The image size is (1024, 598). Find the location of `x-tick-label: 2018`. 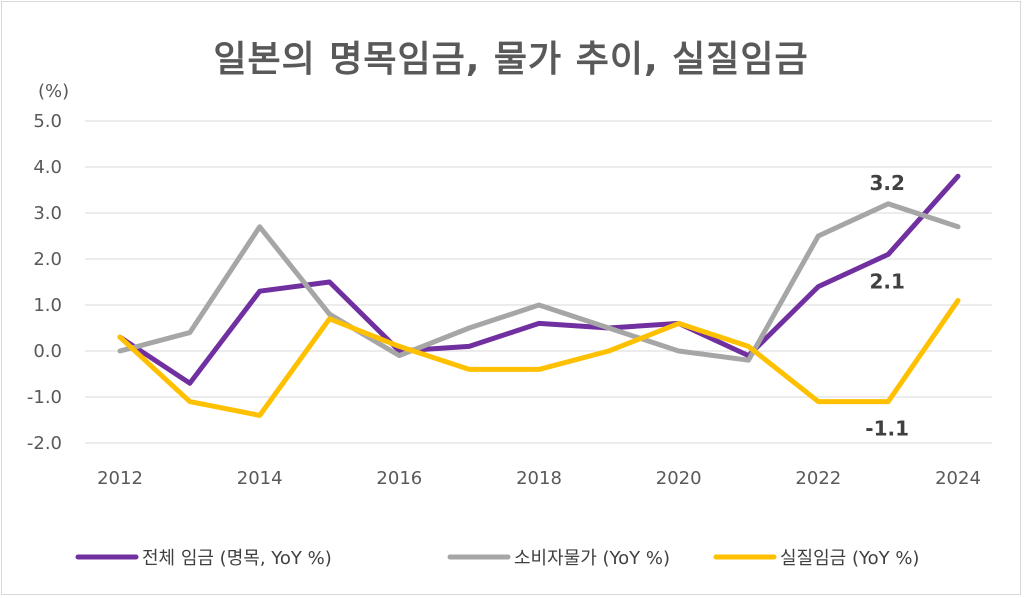

x-tick-label: 2018 is located at coordinates (539, 478).